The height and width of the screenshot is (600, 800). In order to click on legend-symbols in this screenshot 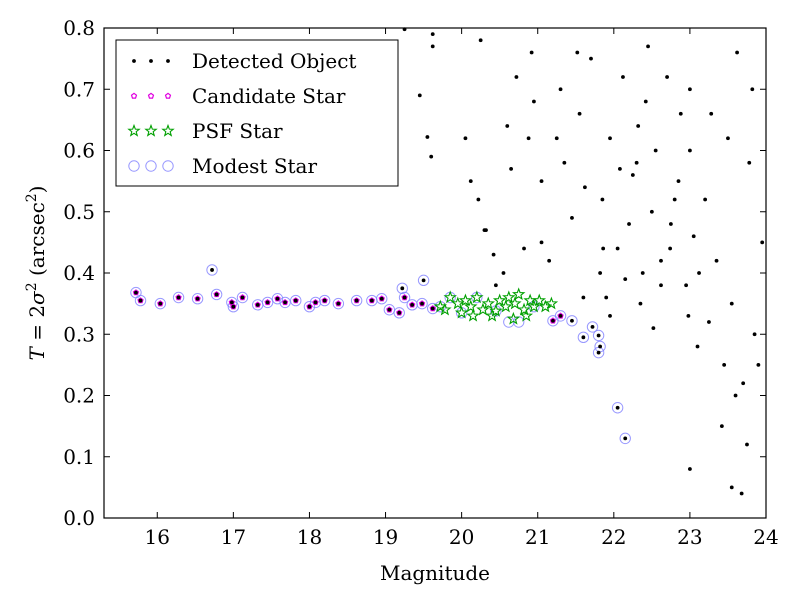, I will do `click(151, 115)`.